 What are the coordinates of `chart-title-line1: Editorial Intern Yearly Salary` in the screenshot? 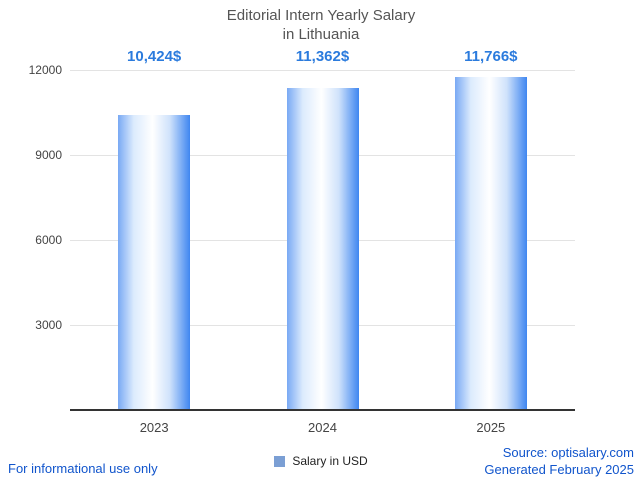 It's located at (321, 15).